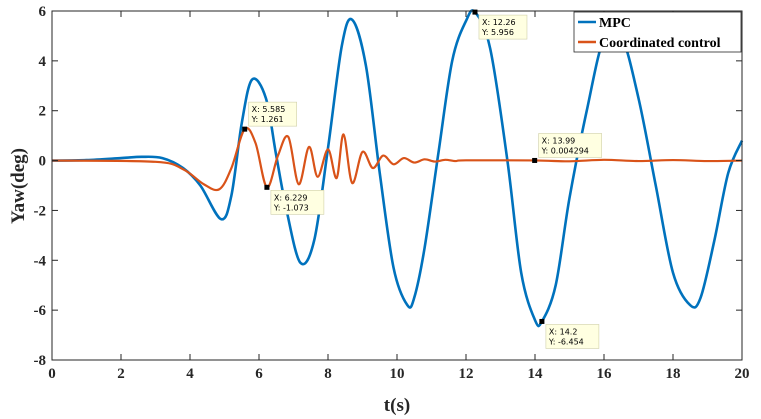  I want to click on y-tick-label: -6, so click(40, 311).